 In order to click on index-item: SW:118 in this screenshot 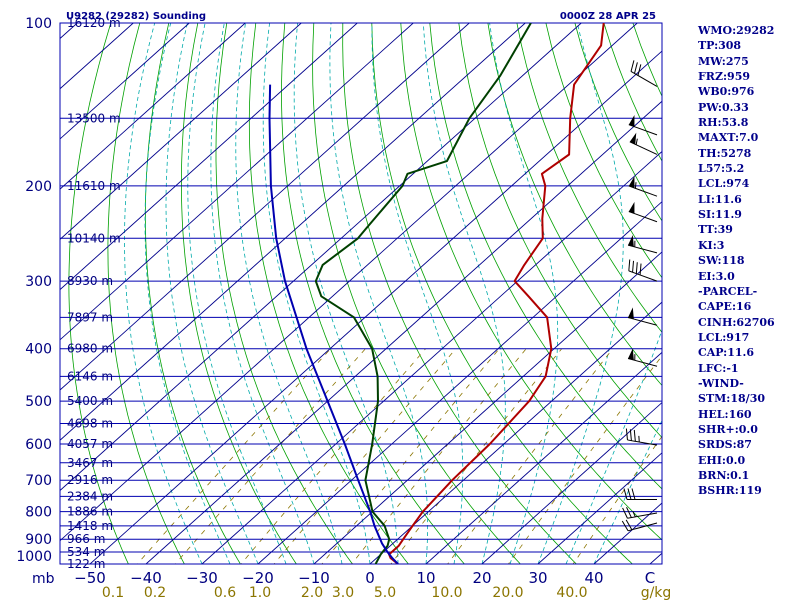, I will do `click(721, 261)`.